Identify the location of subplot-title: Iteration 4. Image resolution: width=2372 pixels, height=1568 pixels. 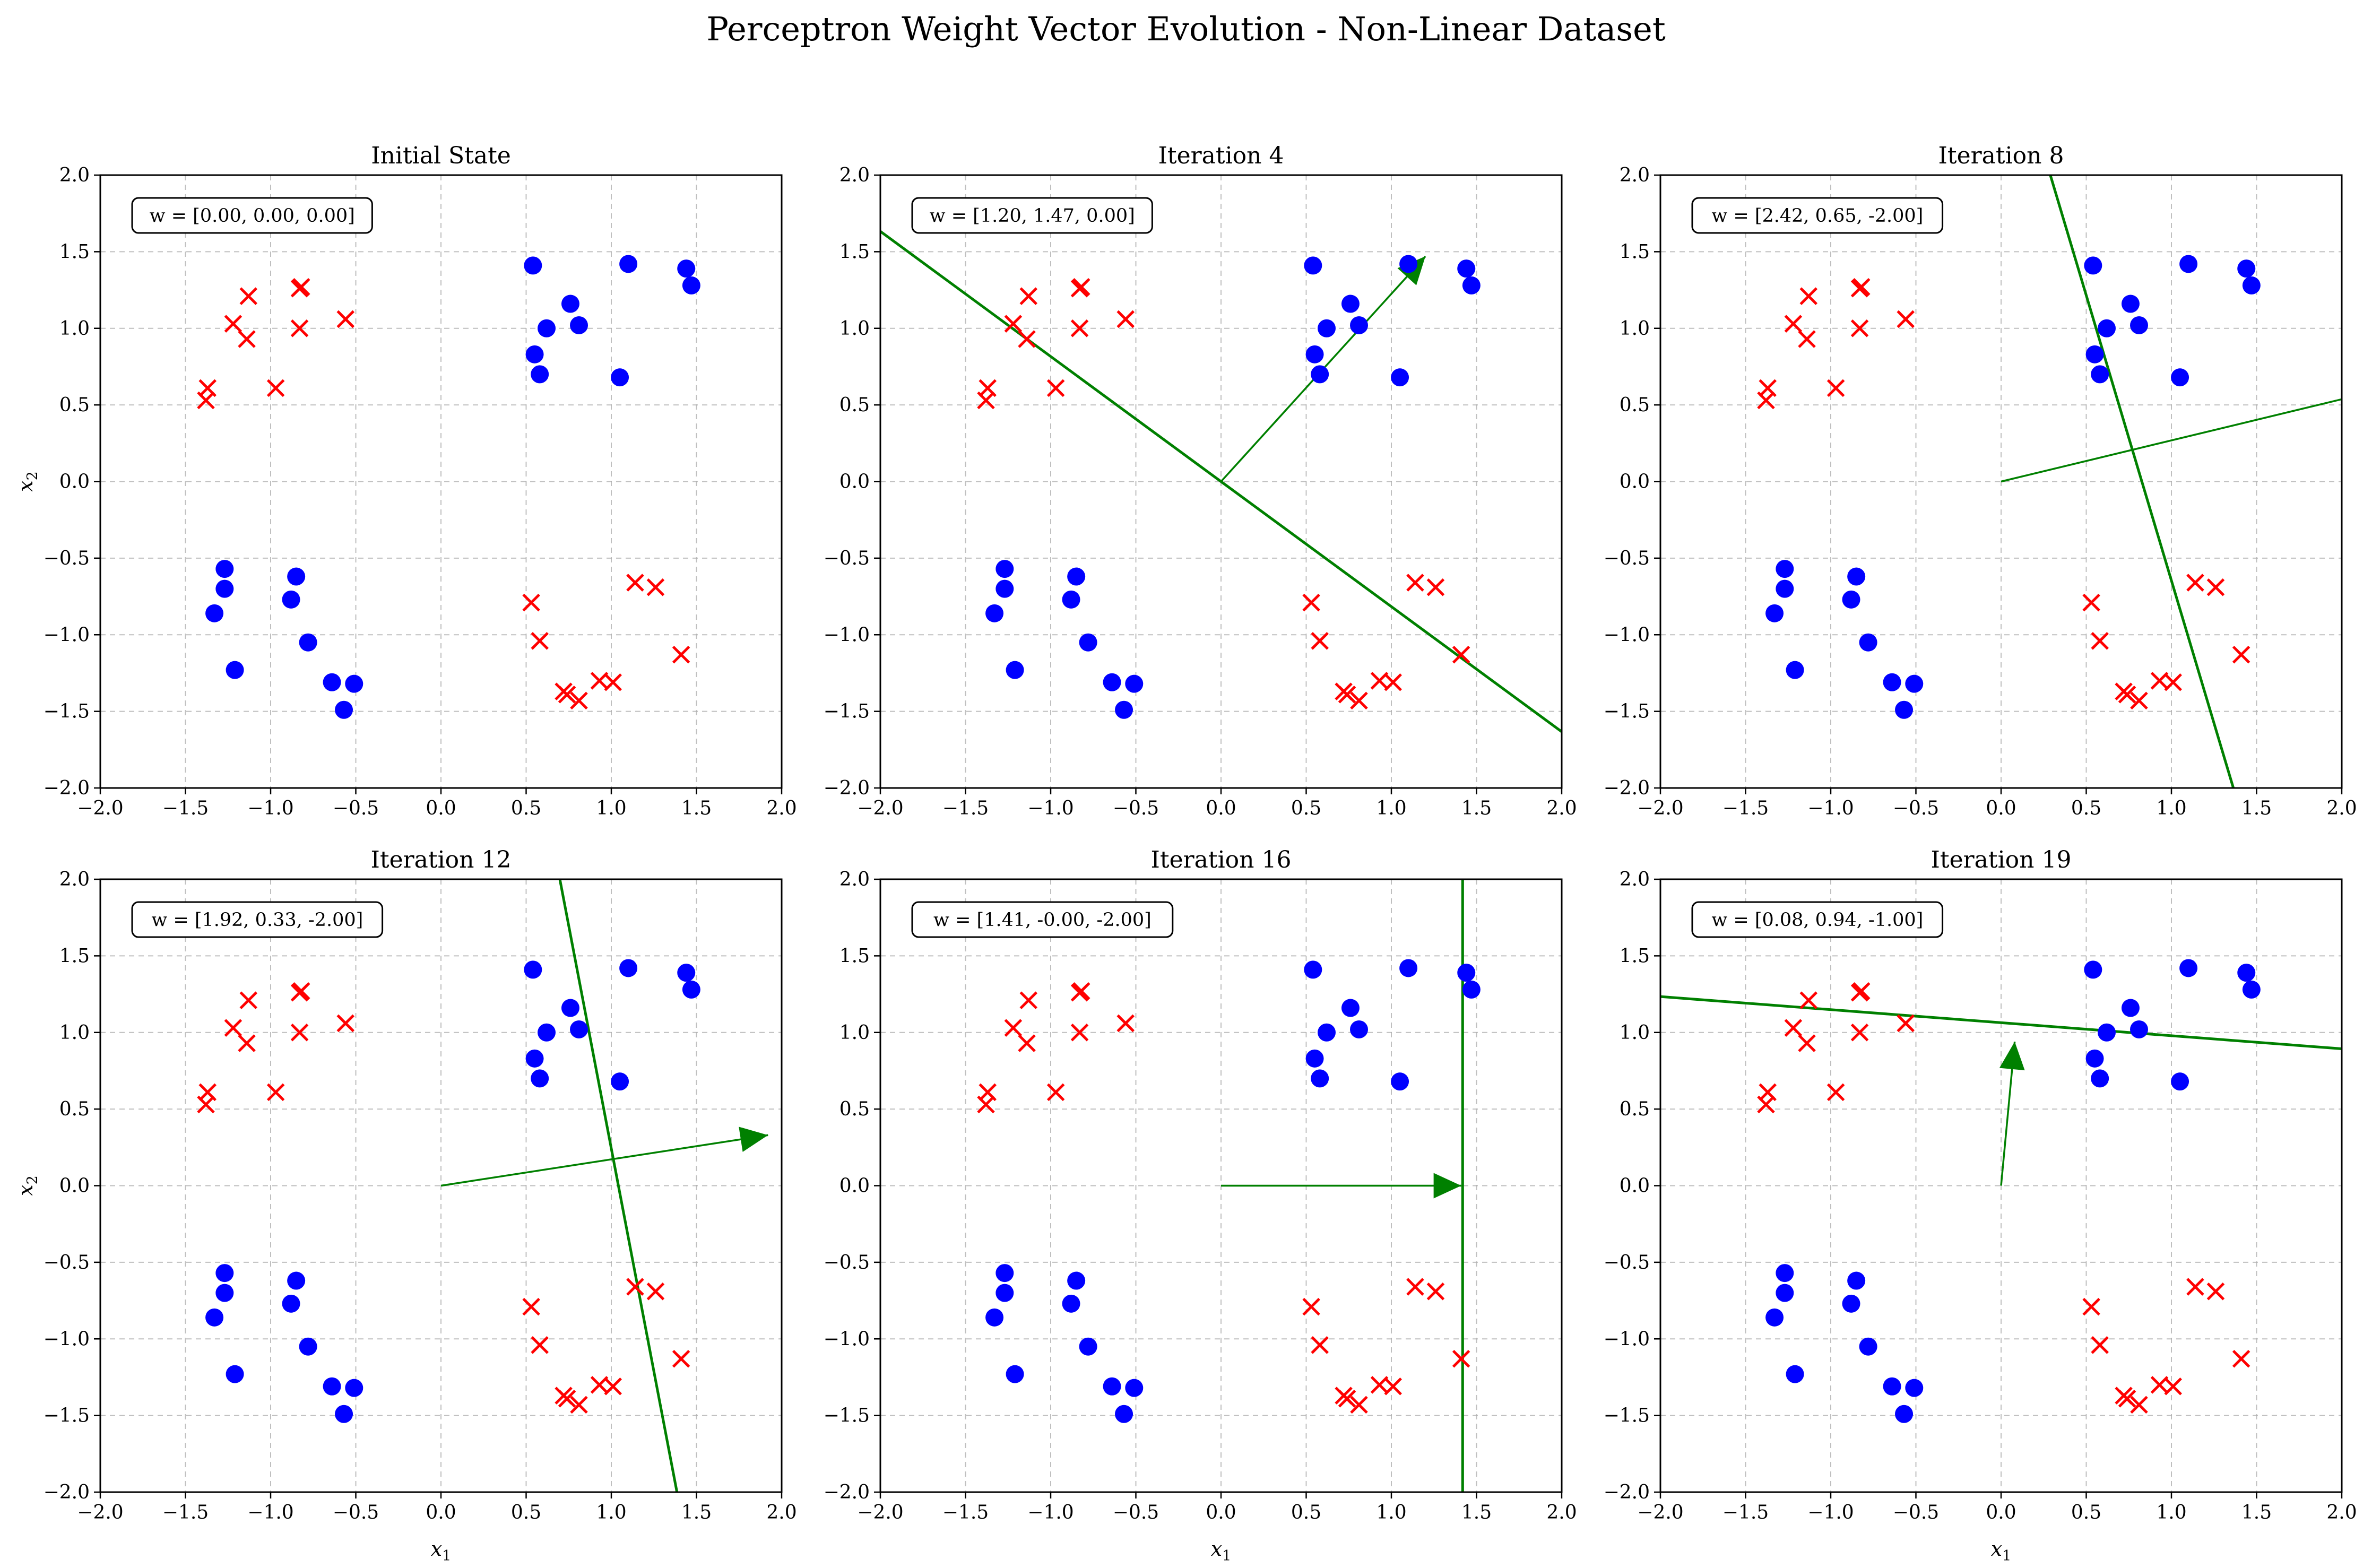
(1221, 155).